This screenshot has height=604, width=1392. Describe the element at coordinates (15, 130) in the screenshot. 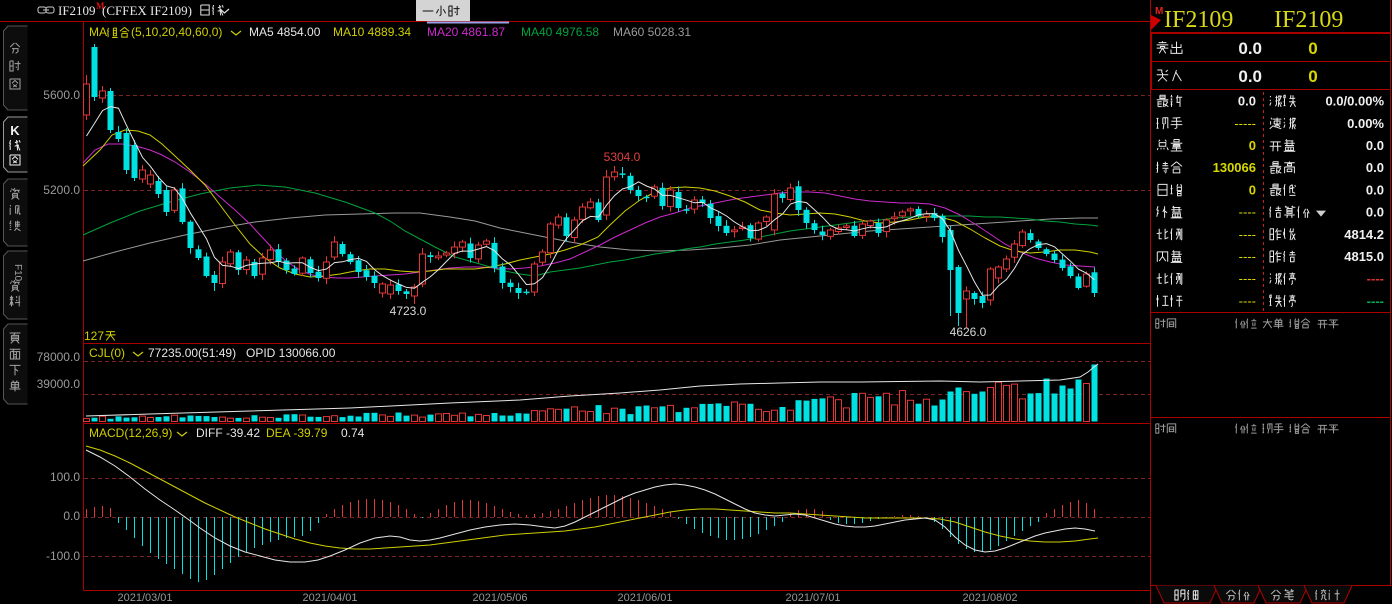

I see `svg-text: K` at that location.